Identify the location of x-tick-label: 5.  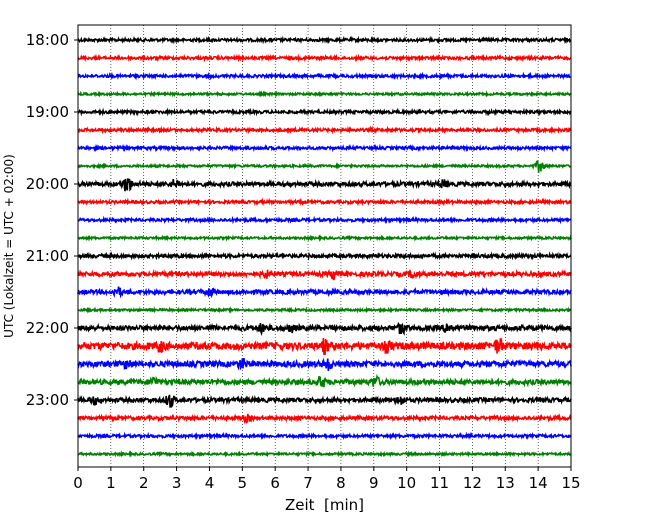
(243, 483).